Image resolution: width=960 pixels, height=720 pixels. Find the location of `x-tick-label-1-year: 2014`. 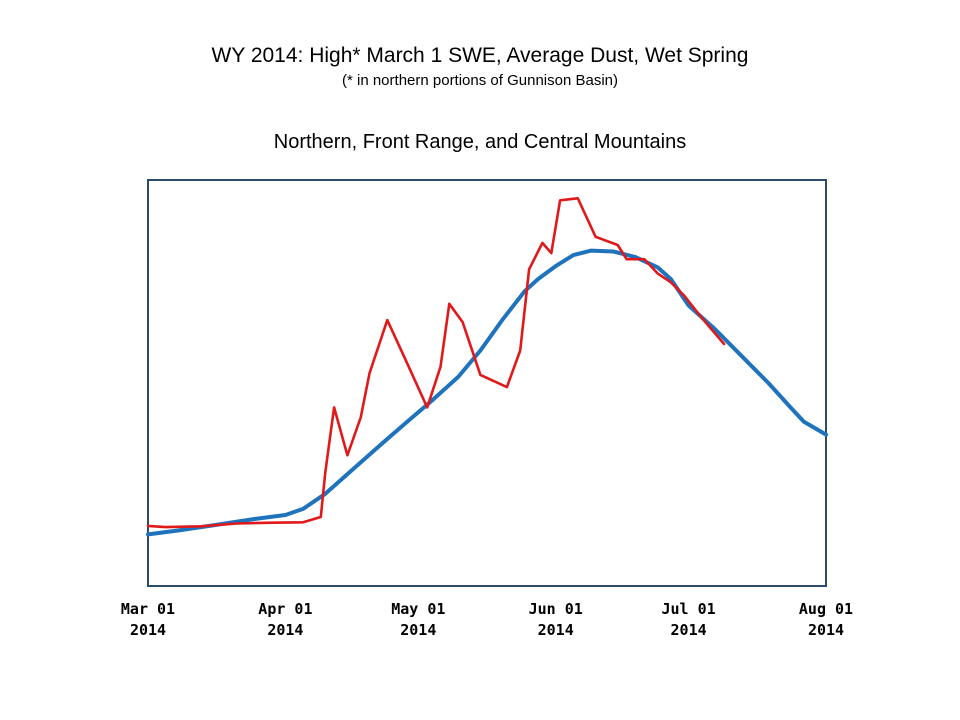

x-tick-label-1-year: 2014 is located at coordinates (148, 630).